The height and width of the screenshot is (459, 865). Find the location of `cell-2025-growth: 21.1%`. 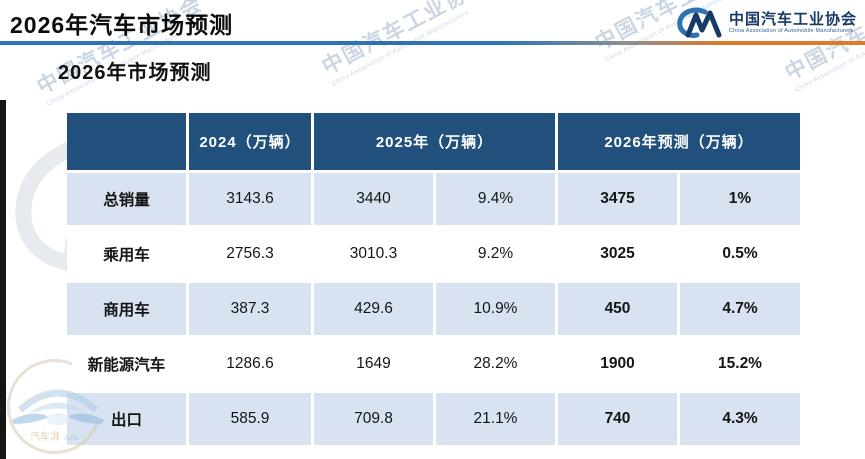

cell-2025-growth: 21.1% is located at coordinates (495, 419).